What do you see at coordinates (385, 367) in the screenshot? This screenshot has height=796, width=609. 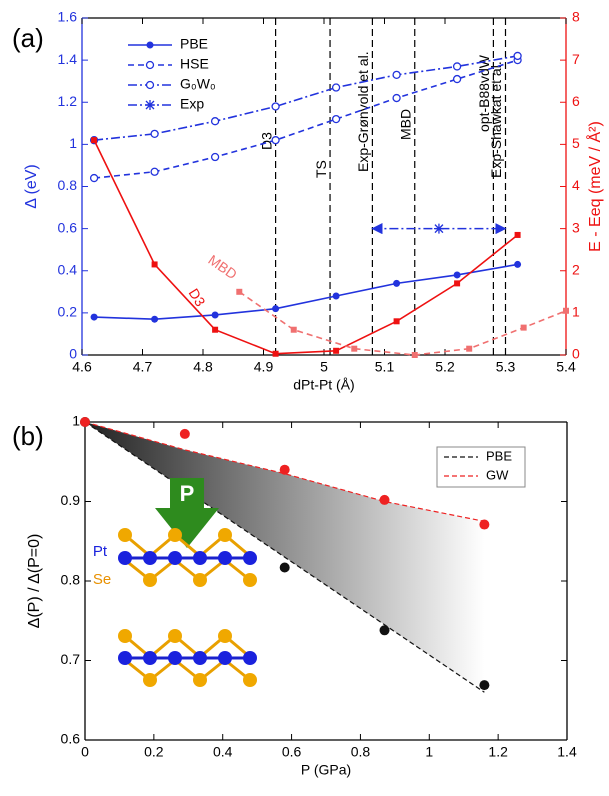 I see `x-tick-label: 5.1` at bounding box center [385, 367].